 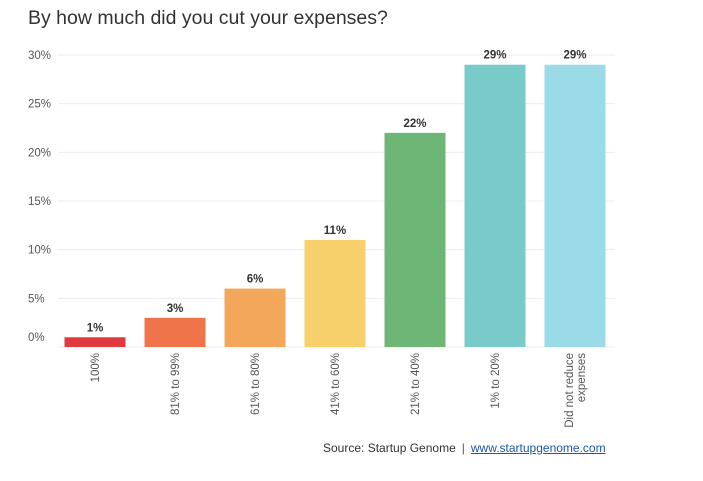 What do you see at coordinates (39, 56) in the screenshot?
I see `y-tick-label: 30%` at bounding box center [39, 56].